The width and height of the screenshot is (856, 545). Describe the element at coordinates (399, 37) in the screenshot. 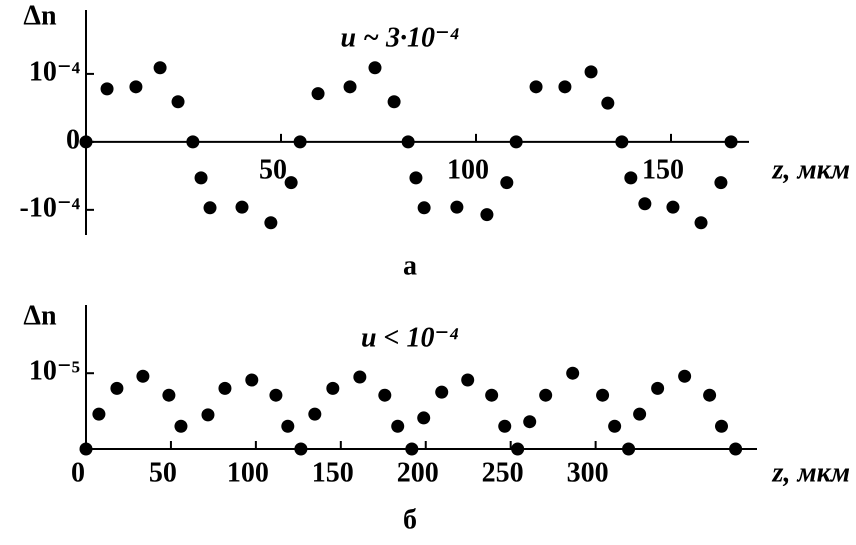

I see `annotation: u ~ 3·10⁻⁴` at that location.